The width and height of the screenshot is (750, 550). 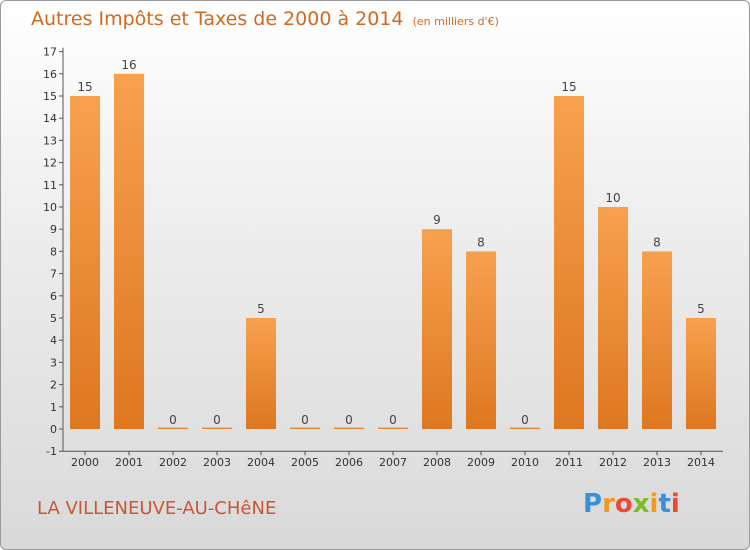 I want to click on data-label: 10, so click(x=612, y=198).